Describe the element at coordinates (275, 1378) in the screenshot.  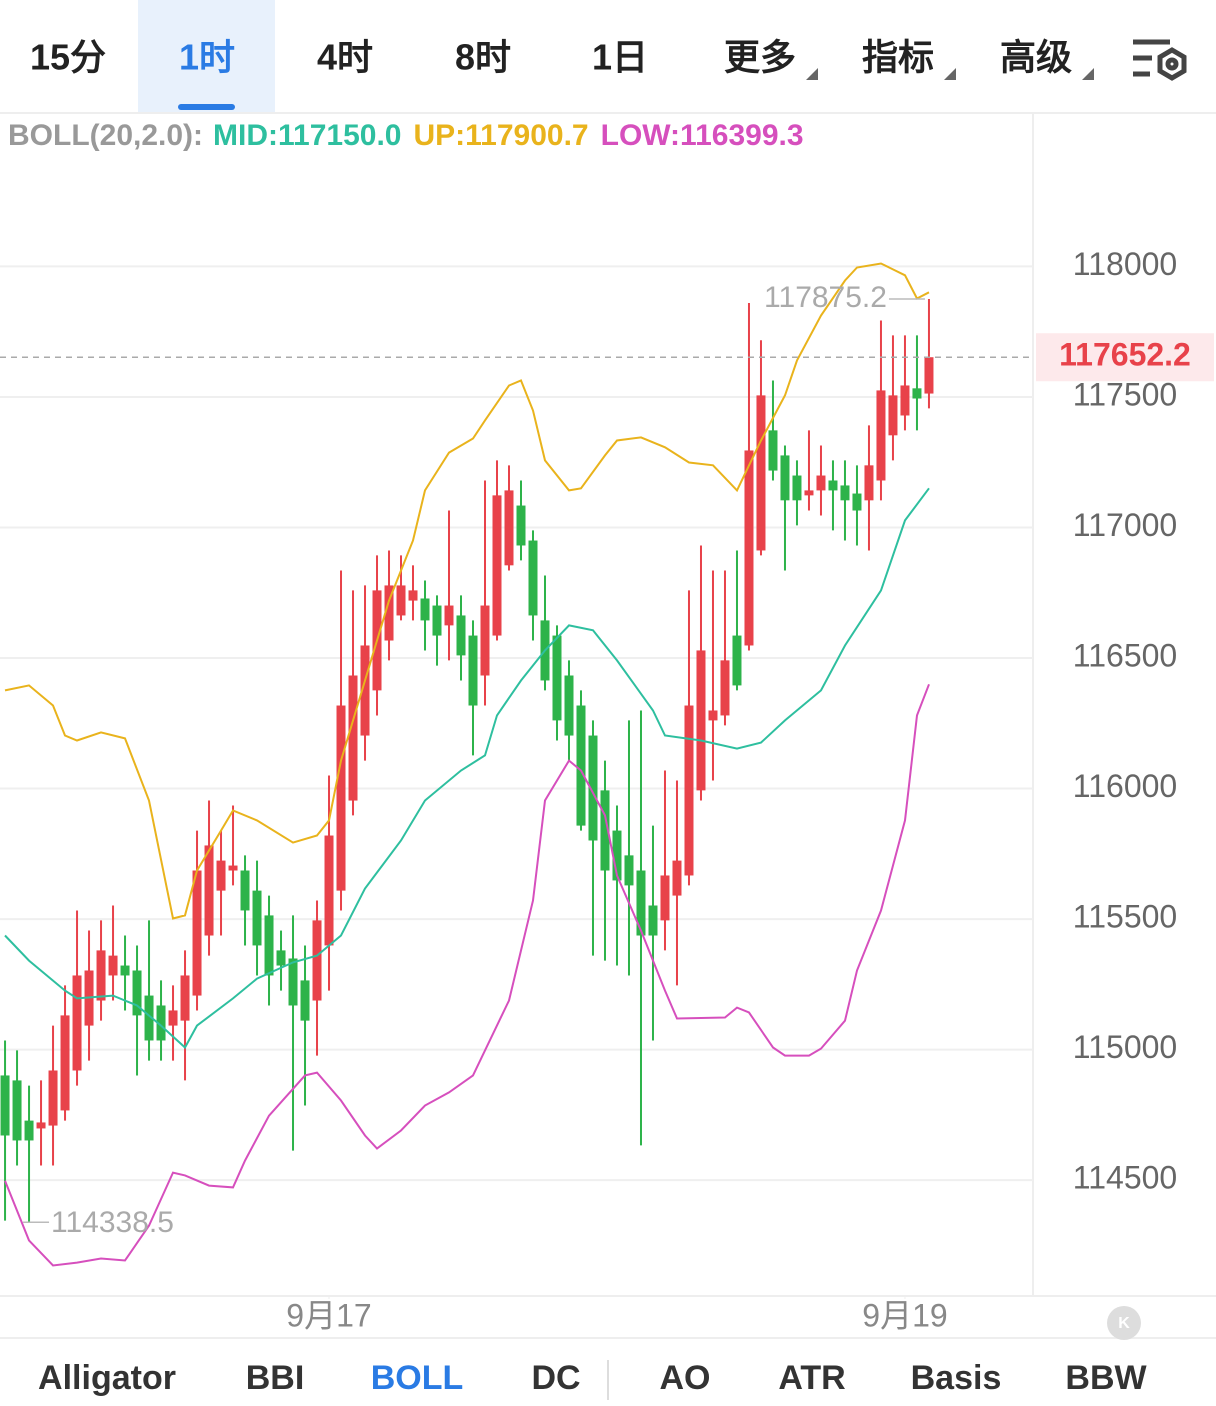
I see `indicator-tab: BBI` at that location.